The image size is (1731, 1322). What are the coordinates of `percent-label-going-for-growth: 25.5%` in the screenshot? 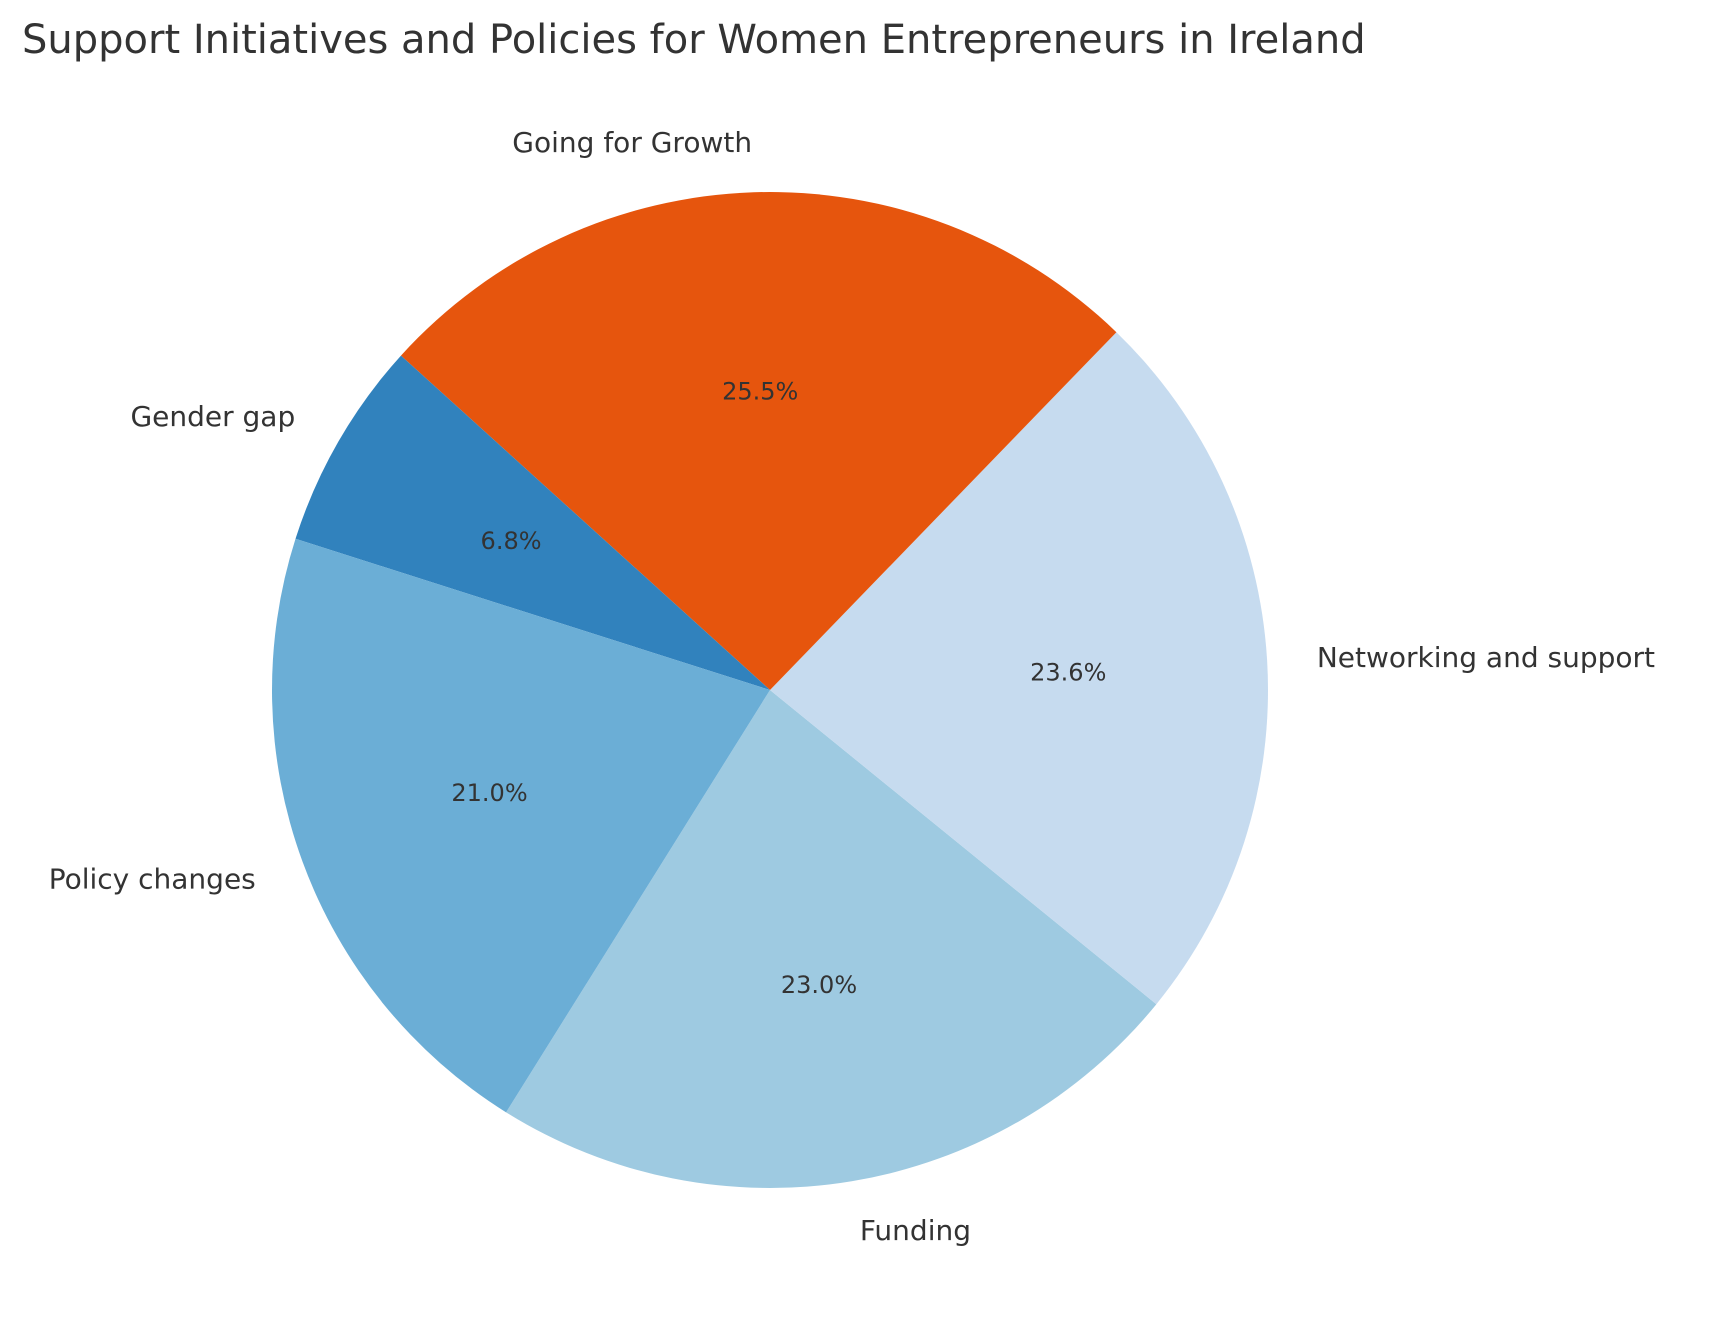 It's located at (760, 391).